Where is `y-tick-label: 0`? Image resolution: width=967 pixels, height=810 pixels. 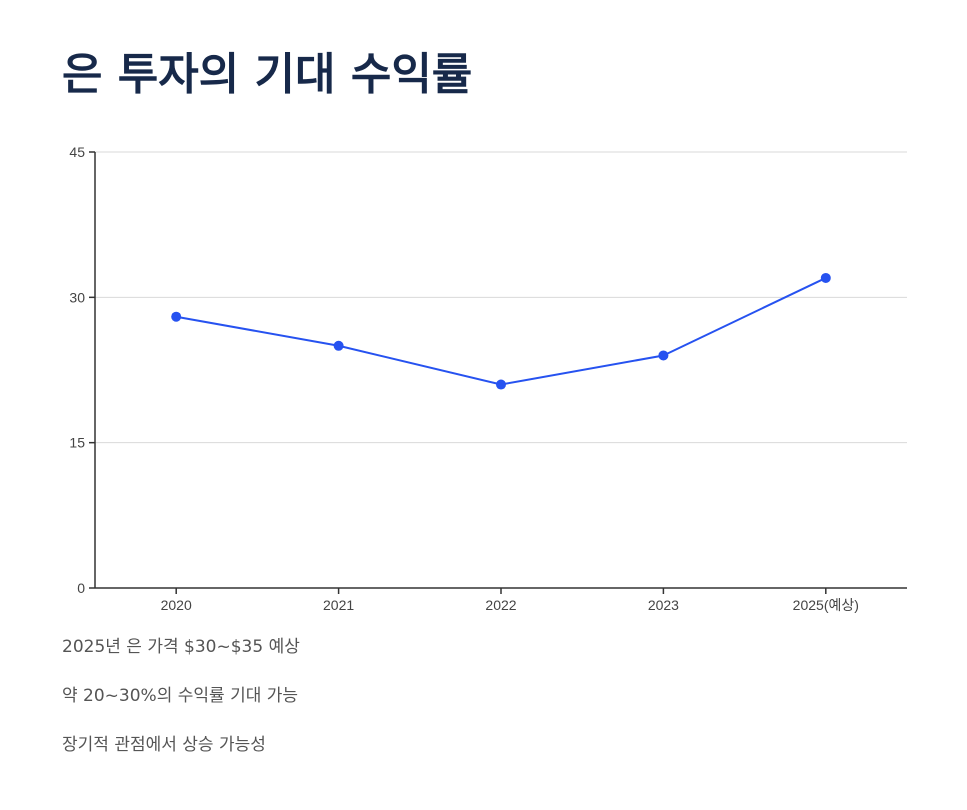
y-tick-label: 0 is located at coordinates (81, 588).